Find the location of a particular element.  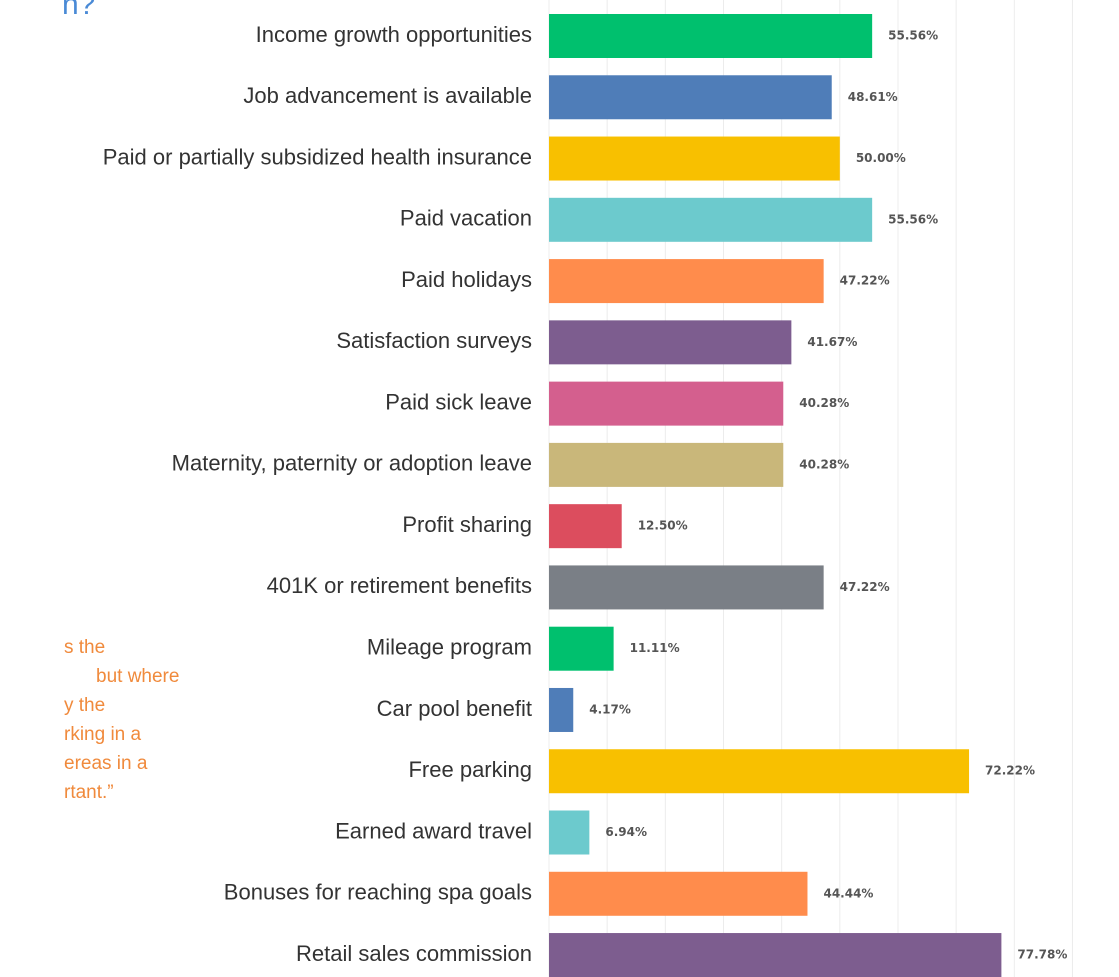

data-label: 12.50% is located at coordinates (663, 526).